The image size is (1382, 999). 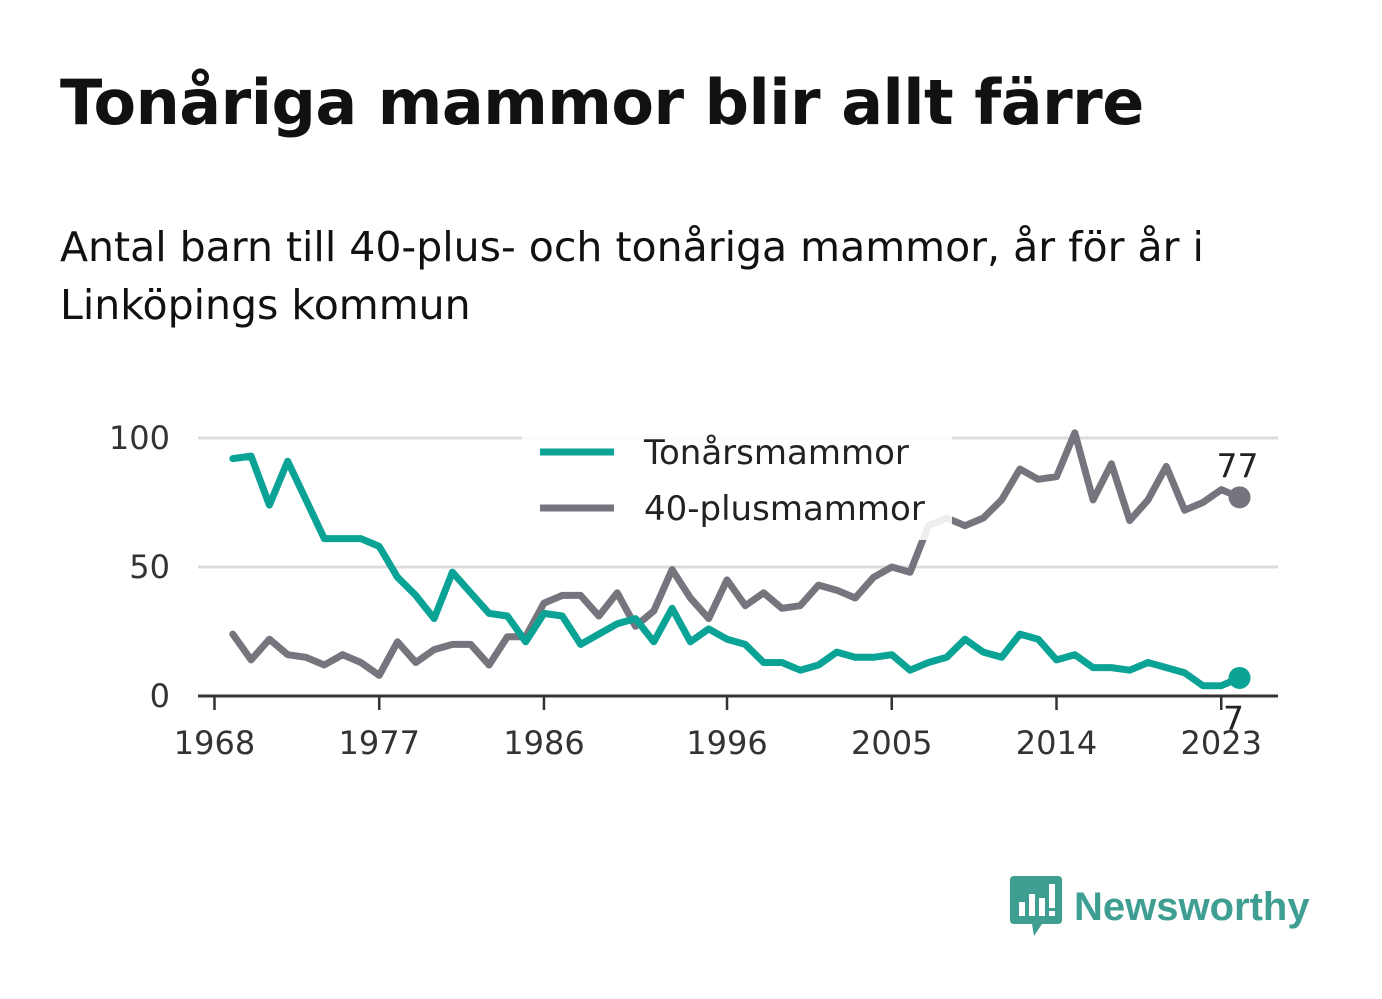 What do you see at coordinates (726, 743) in the screenshot?
I see `x-tick-label: 1996` at bounding box center [726, 743].